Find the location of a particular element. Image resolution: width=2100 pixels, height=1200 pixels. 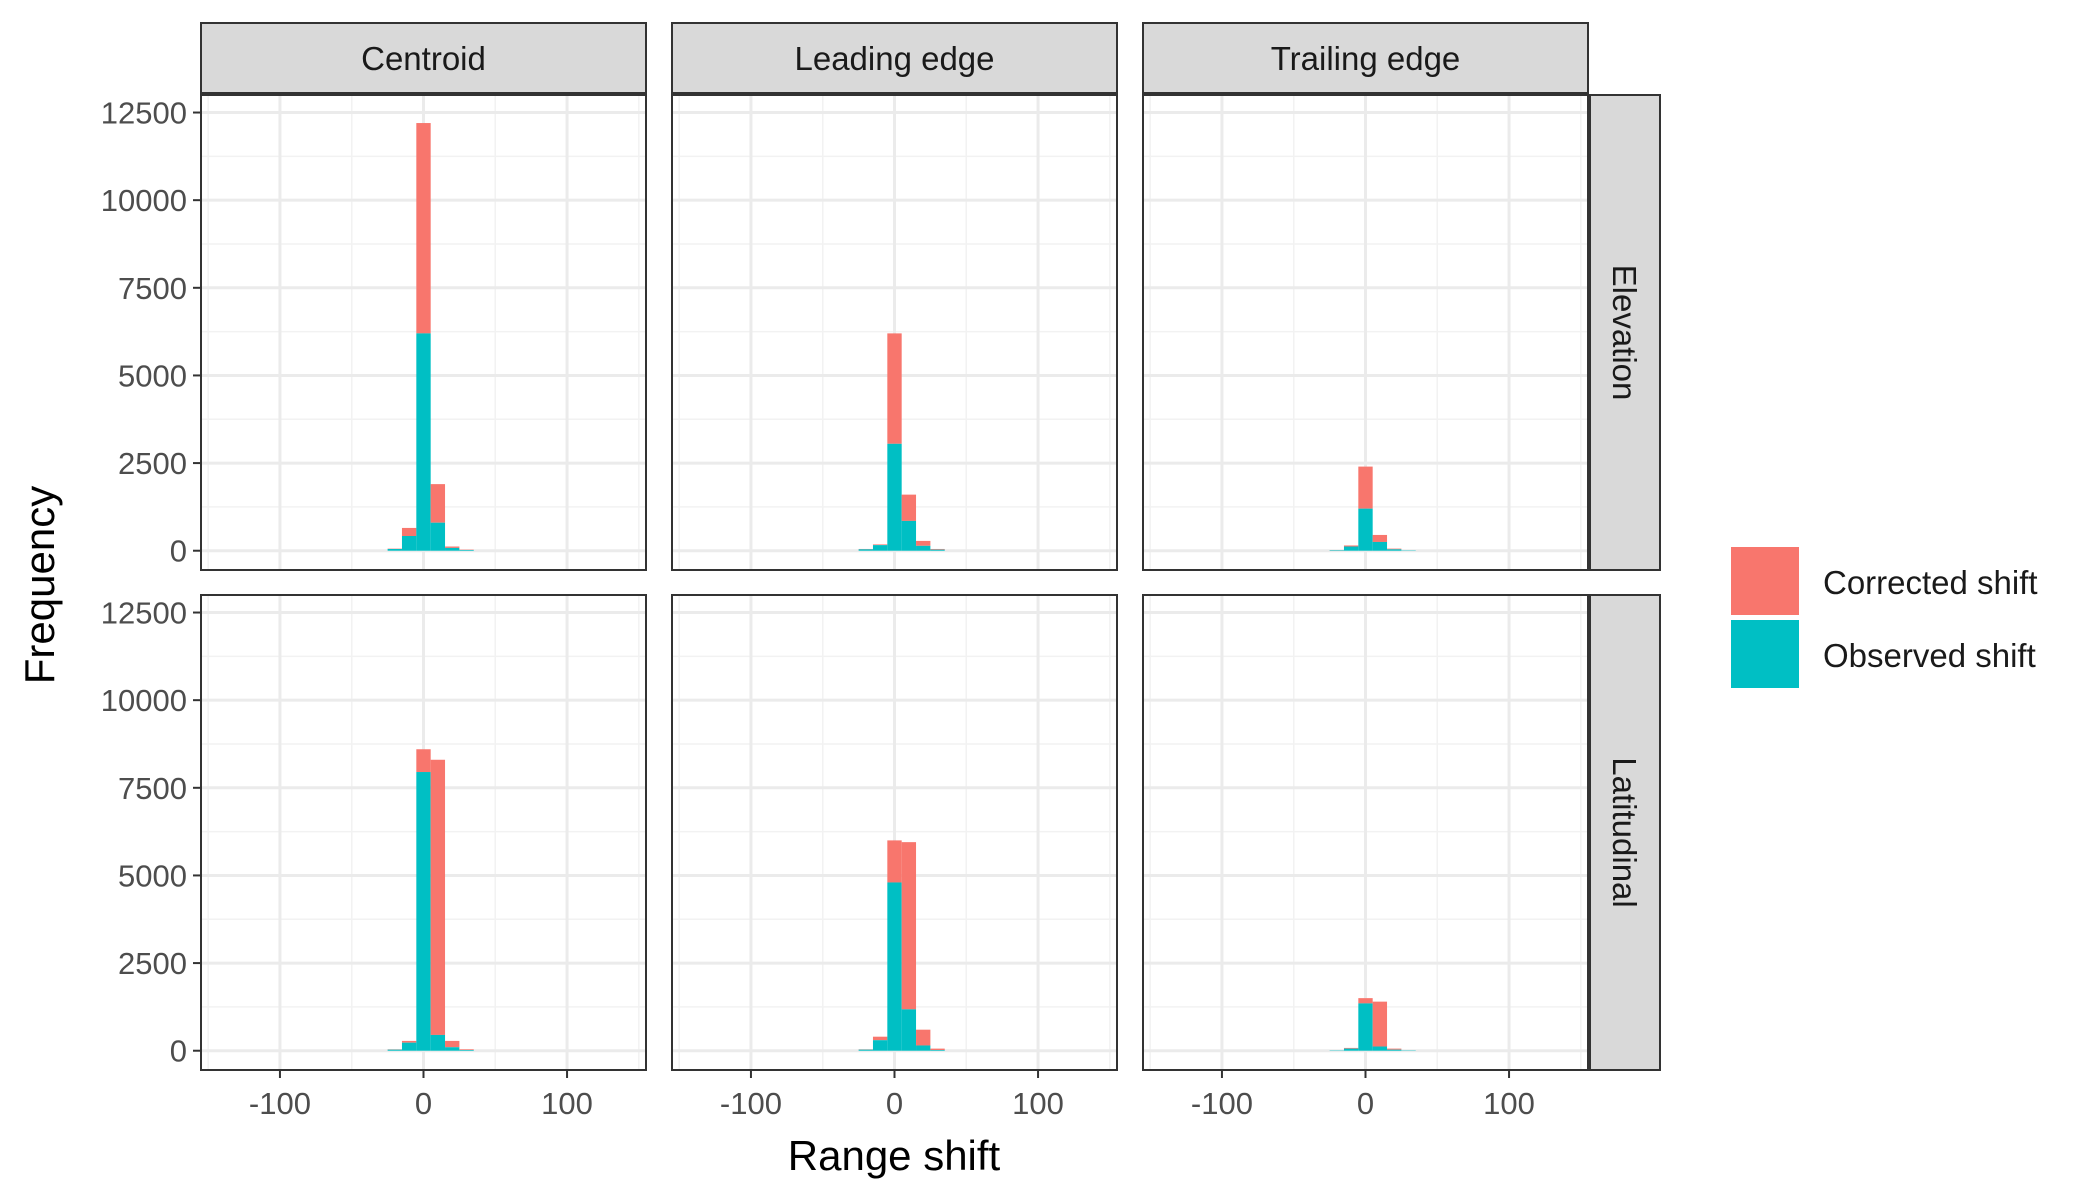

strip-label-leading-edge: Leading edge is located at coordinates (894, 58).